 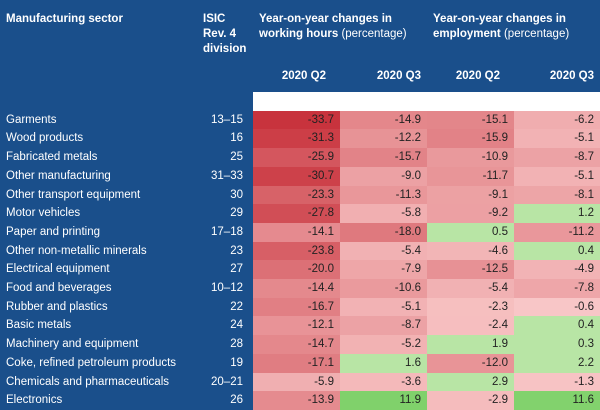 I want to click on isic-column-header: ISIC Rev. 4 division, so click(x=225, y=46).